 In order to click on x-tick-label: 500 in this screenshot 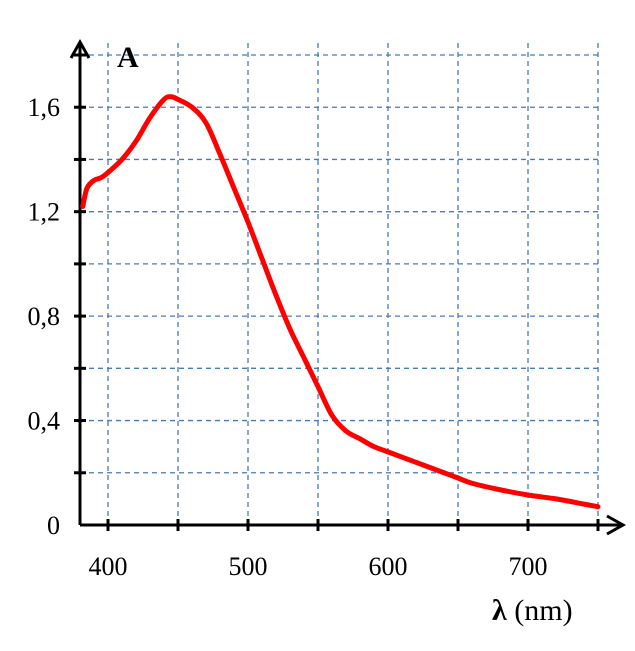, I will do `click(248, 566)`.